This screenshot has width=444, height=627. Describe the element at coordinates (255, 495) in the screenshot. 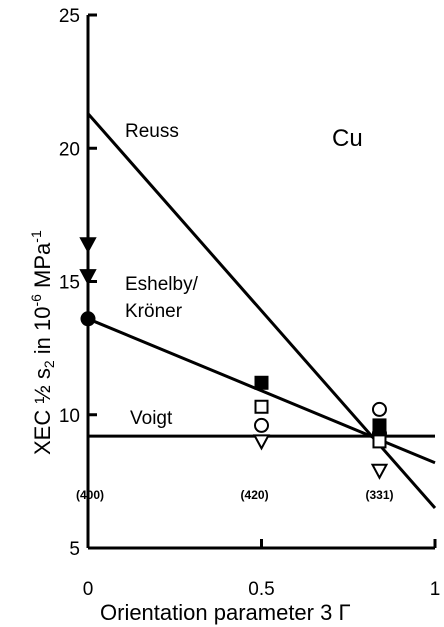

I see `reflection-label: (420)` at that location.